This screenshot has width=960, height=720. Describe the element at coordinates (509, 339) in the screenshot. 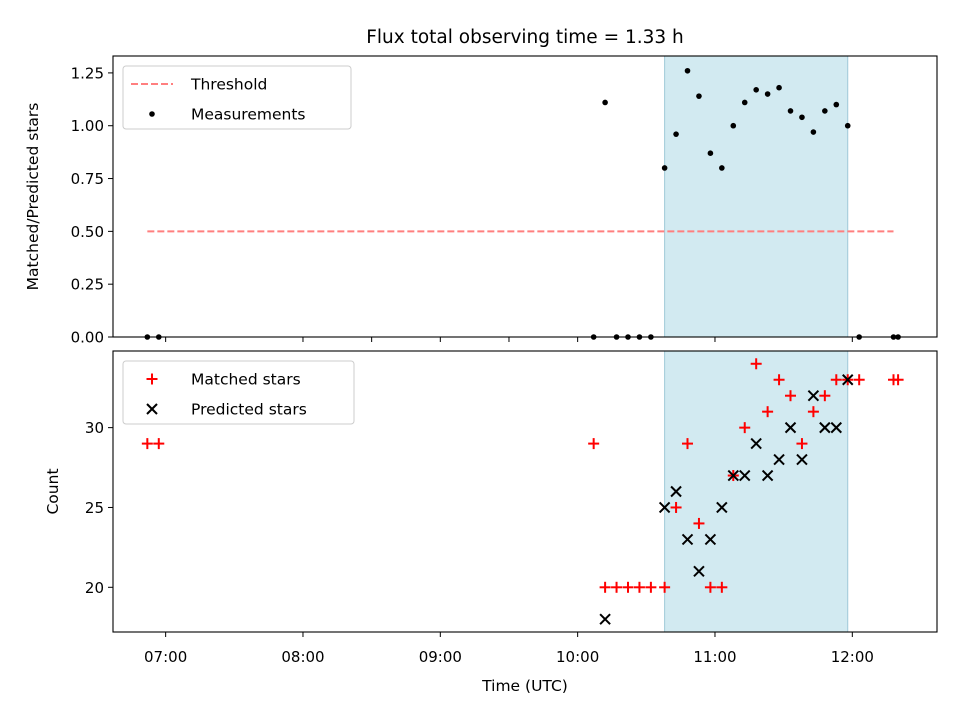

I see `top-x-axis-ticks` at that location.